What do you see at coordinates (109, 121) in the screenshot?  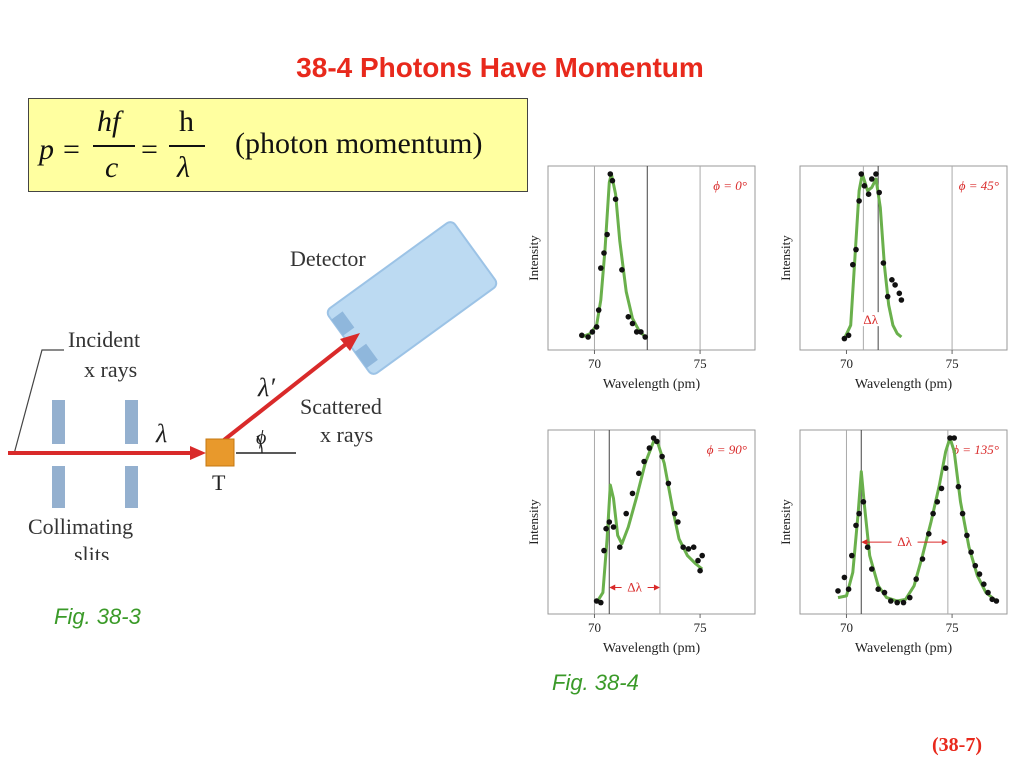 I see `eq-frac1-numerator: hf` at bounding box center [109, 121].